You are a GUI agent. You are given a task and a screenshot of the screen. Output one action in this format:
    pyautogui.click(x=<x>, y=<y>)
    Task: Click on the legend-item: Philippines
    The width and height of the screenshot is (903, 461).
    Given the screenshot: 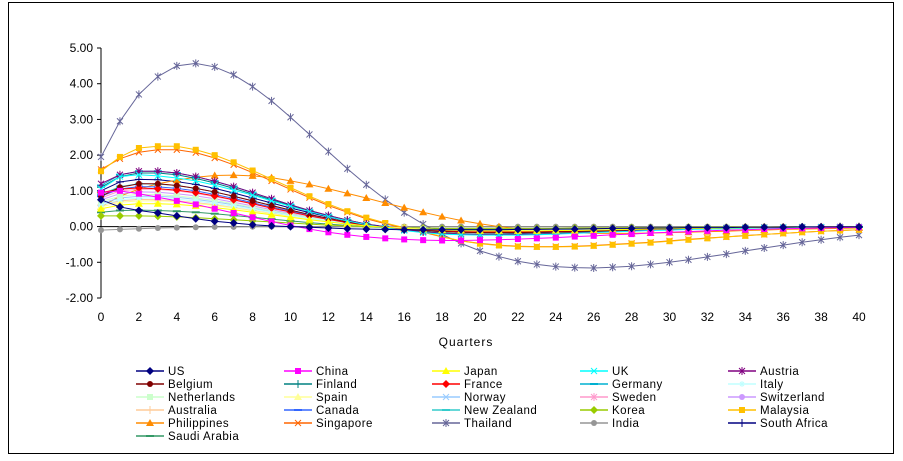 What is the action you would take?
    pyautogui.click(x=182, y=424)
    